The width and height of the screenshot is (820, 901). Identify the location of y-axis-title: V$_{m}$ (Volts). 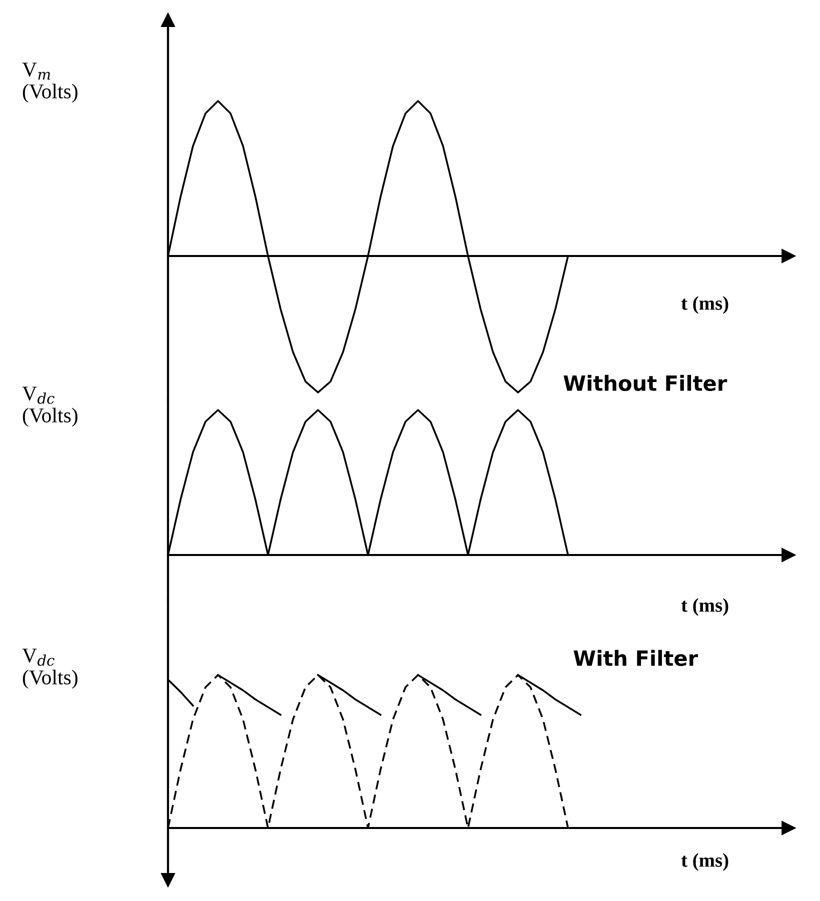
(50, 82).